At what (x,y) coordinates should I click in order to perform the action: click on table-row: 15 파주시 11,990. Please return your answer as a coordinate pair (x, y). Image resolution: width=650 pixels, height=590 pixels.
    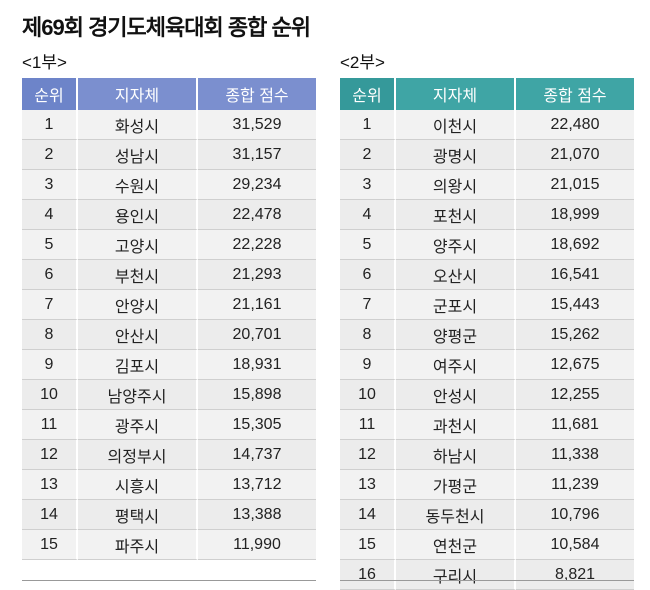
    Looking at the image, I should click on (169, 545).